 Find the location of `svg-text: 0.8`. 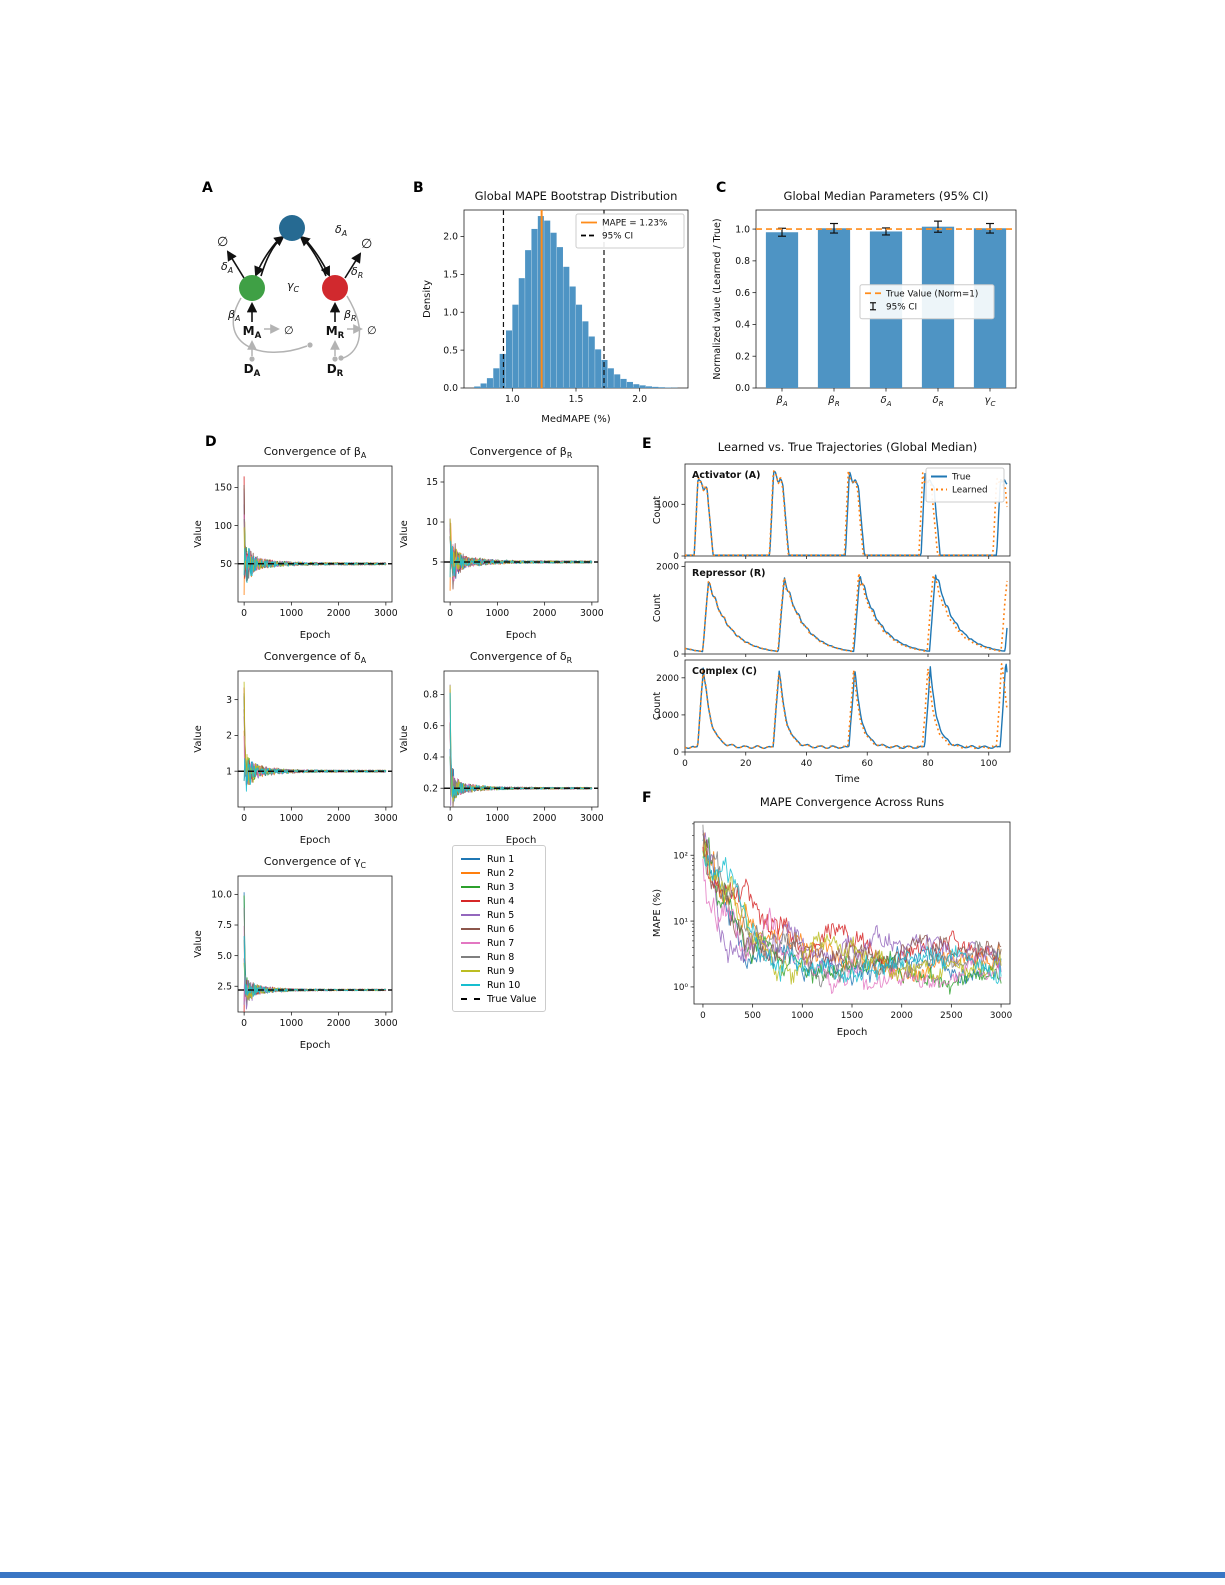

svg-text: 0.8 is located at coordinates (742, 261).